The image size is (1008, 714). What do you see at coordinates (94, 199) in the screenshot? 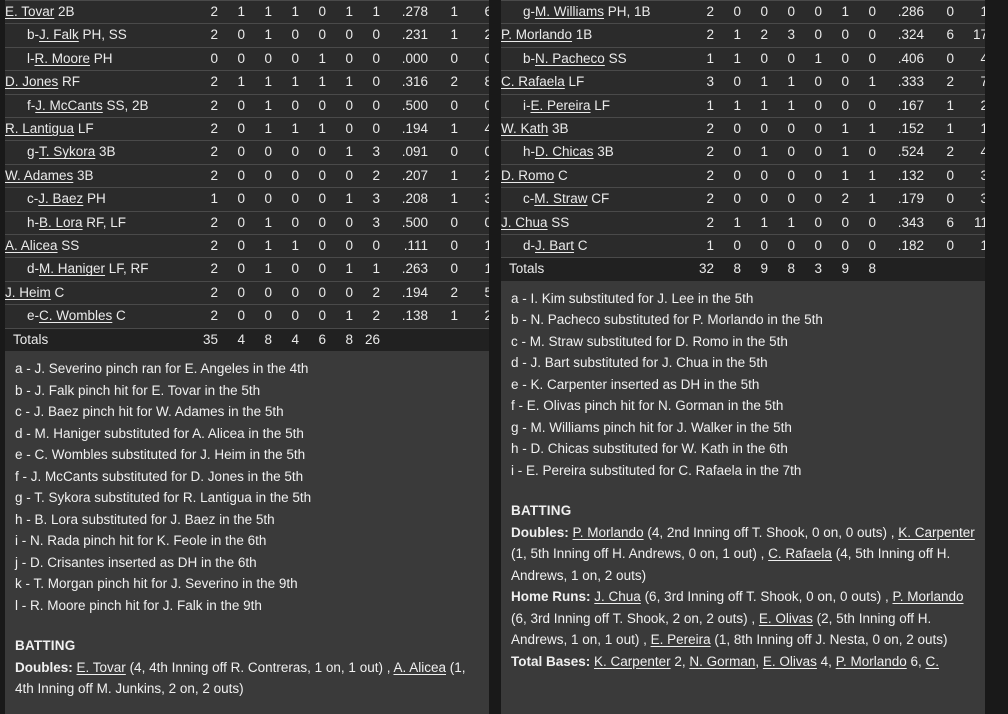
I see `player-position: PH` at bounding box center [94, 199].